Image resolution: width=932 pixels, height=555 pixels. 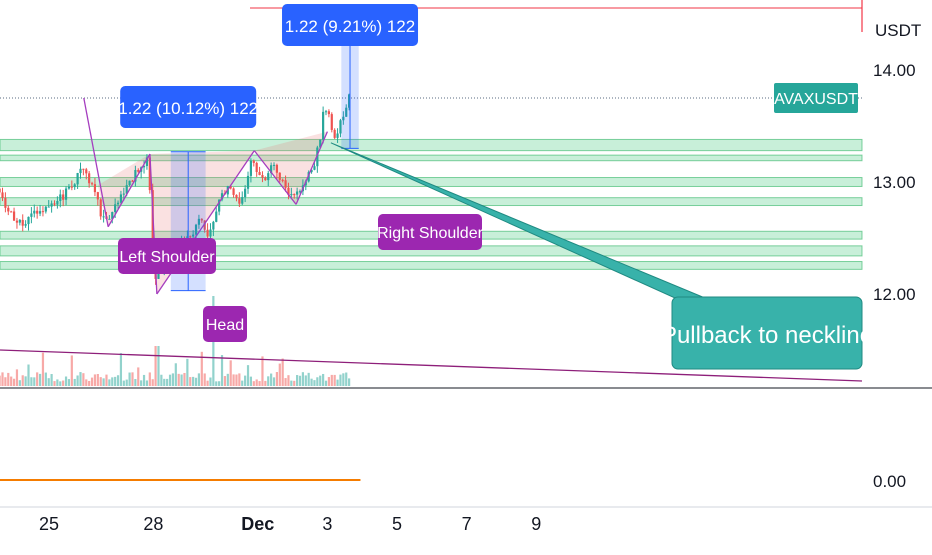 What do you see at coordinates (894, 294) in the screenshot?
I see `y-tick-label: 12.00` at bounding box center [894, 294].